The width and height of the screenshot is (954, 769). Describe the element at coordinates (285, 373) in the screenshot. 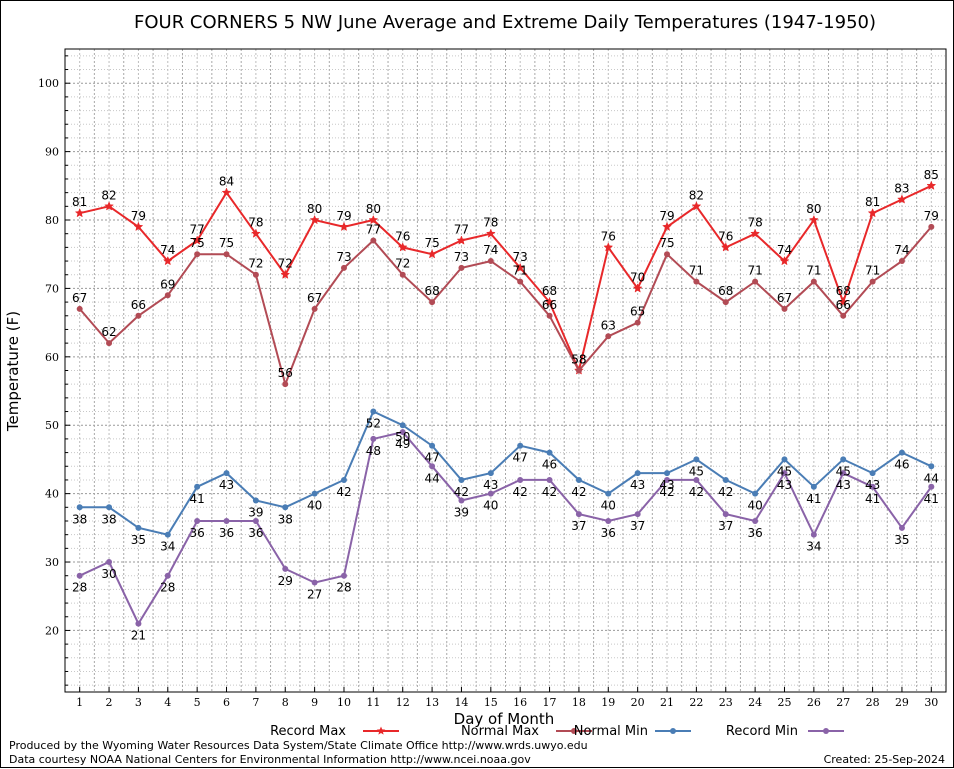

I see `data-label: 56` at that location.